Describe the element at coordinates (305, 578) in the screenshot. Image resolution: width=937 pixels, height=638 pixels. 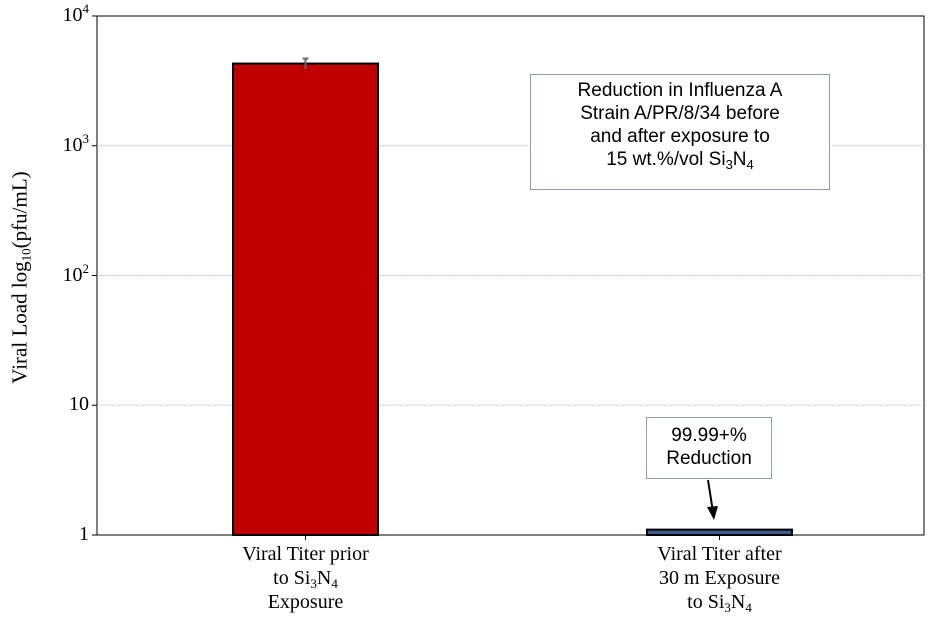
I see `x-category-label: Viral Titer prior to Si3N4 Exposure` at that location.